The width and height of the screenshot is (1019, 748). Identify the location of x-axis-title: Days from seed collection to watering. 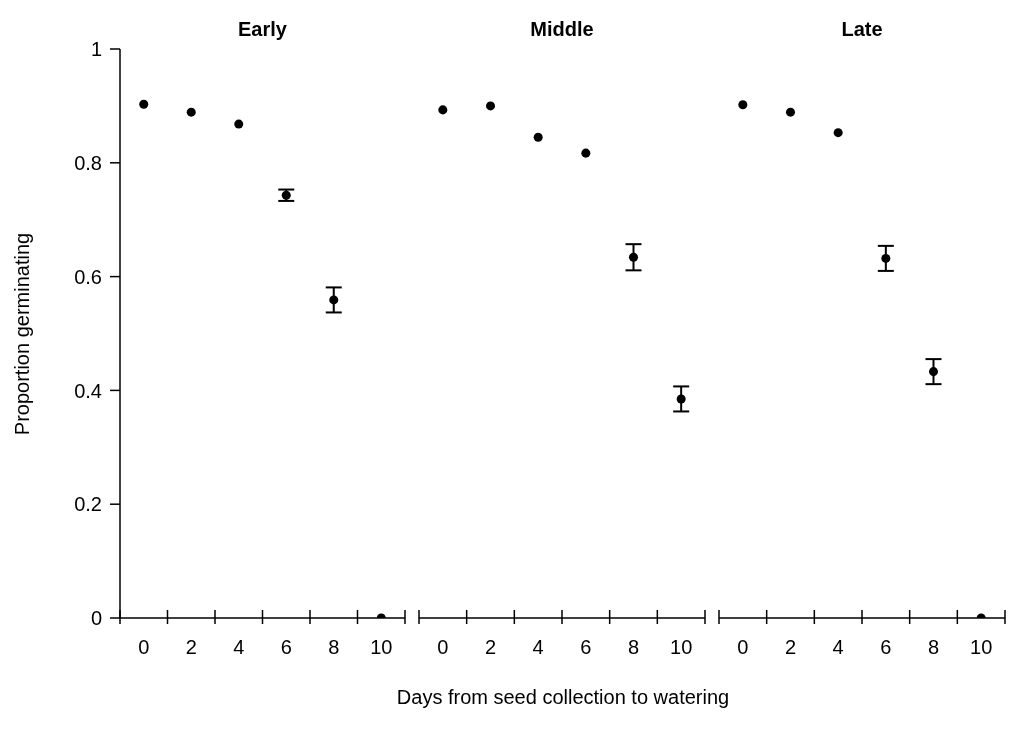
(563, 697).